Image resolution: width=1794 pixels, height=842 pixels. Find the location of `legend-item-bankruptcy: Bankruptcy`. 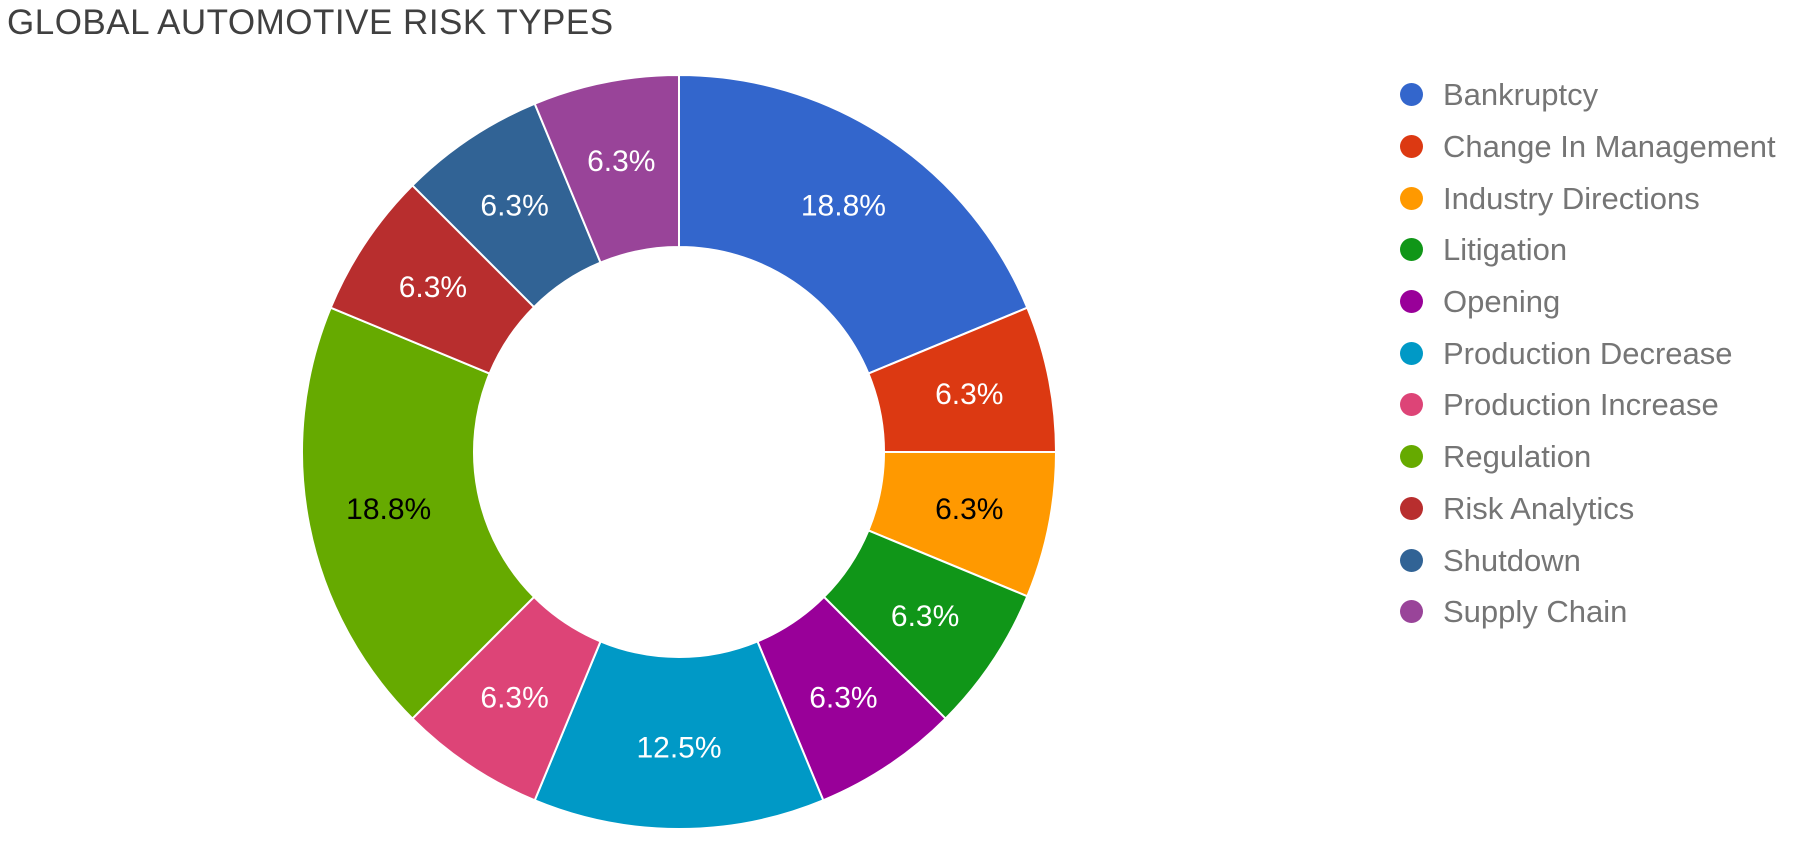

legend-item-bankruptcy: Bankruptcy is located at coordinates (1588, 95).